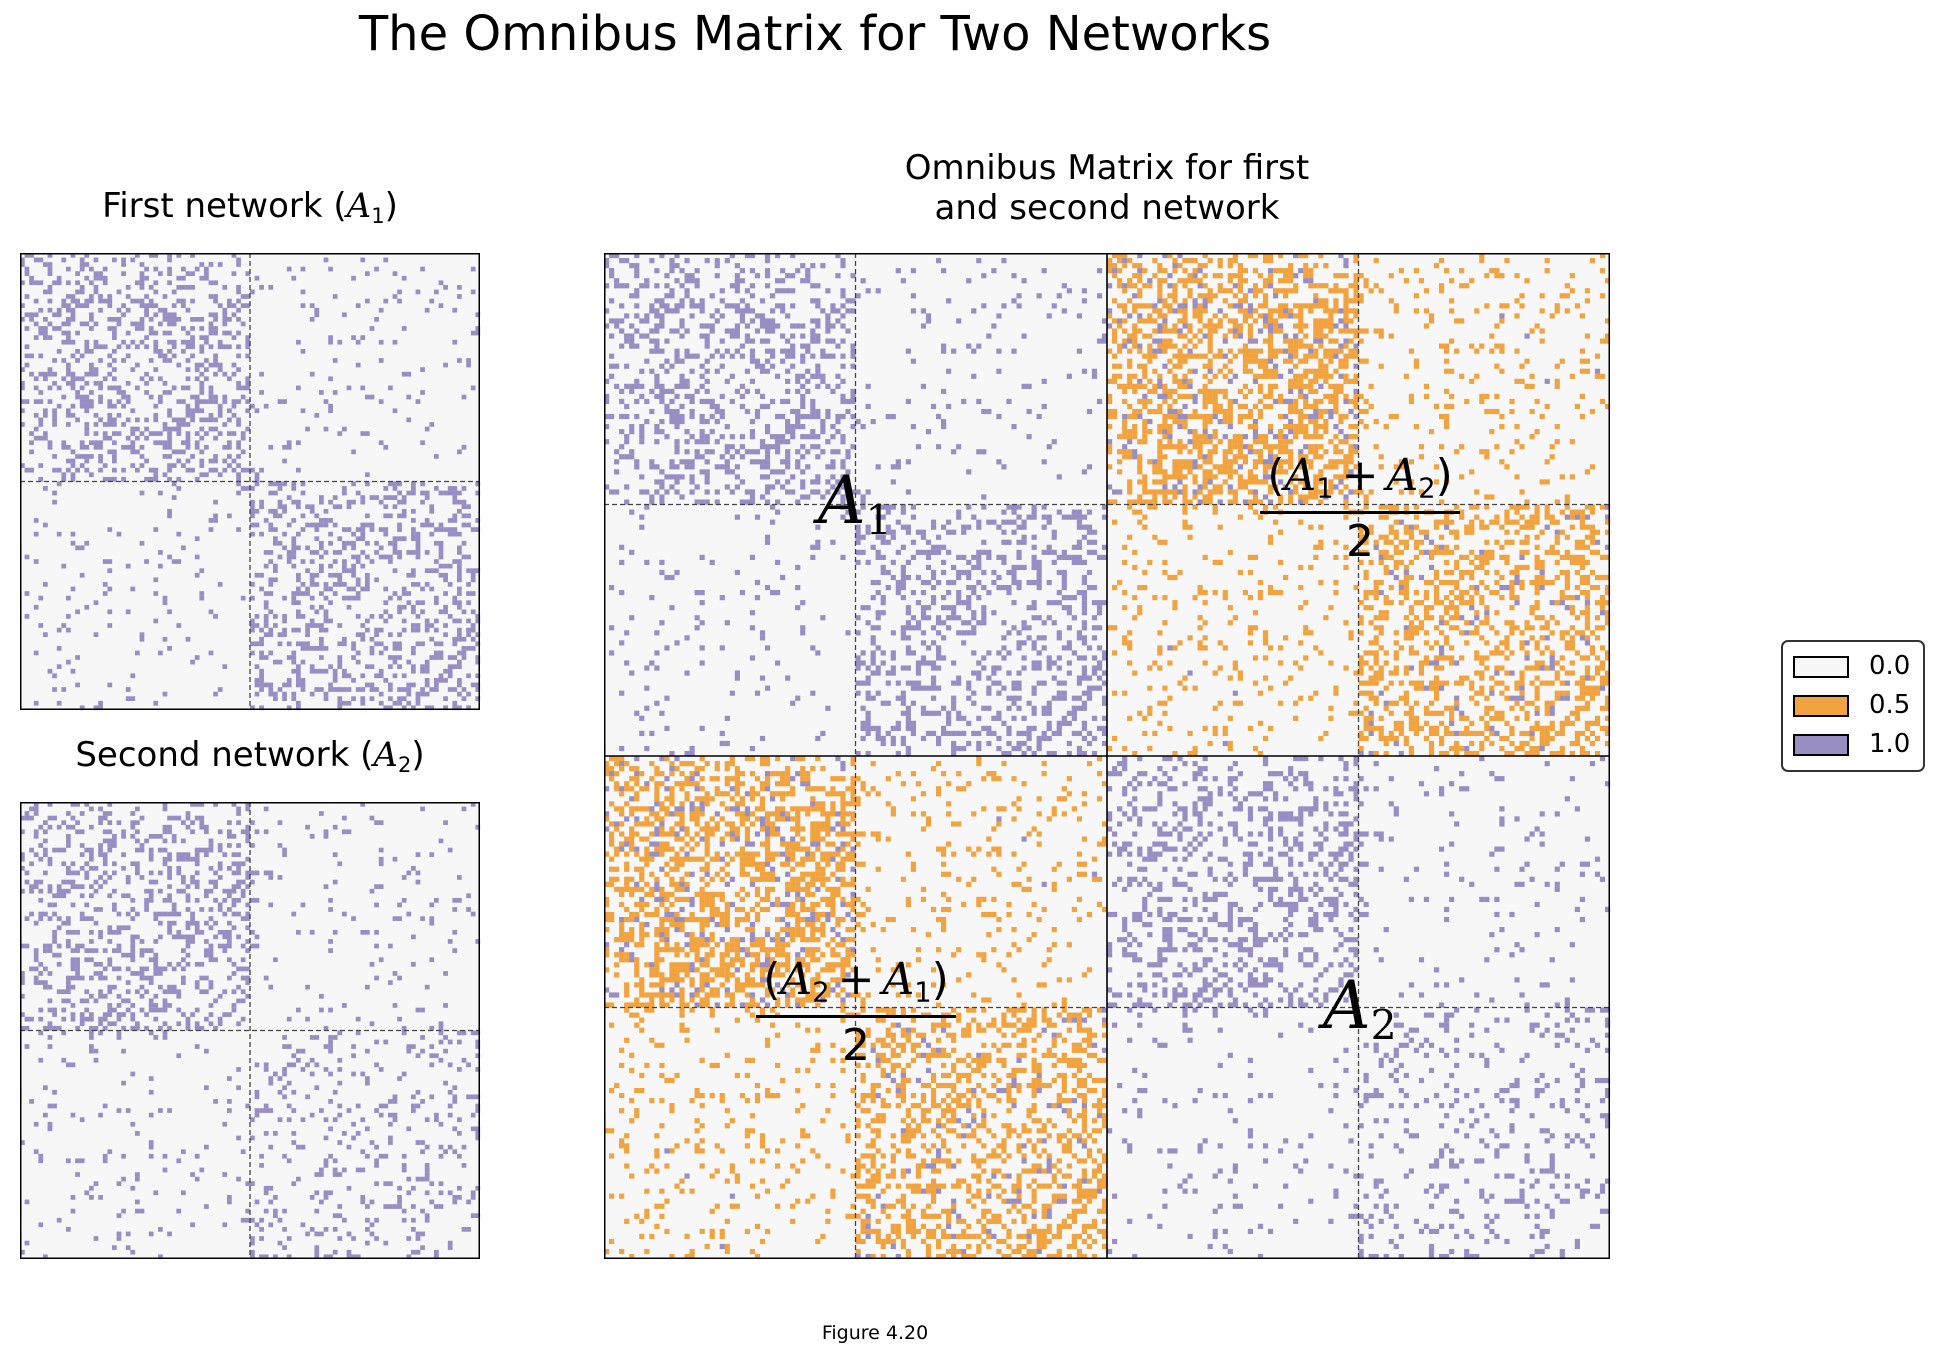  What do you see at coordinates (250, 1030) in the screenshot?
I see `heatmap-frame` at bounding box center [250, 1030].